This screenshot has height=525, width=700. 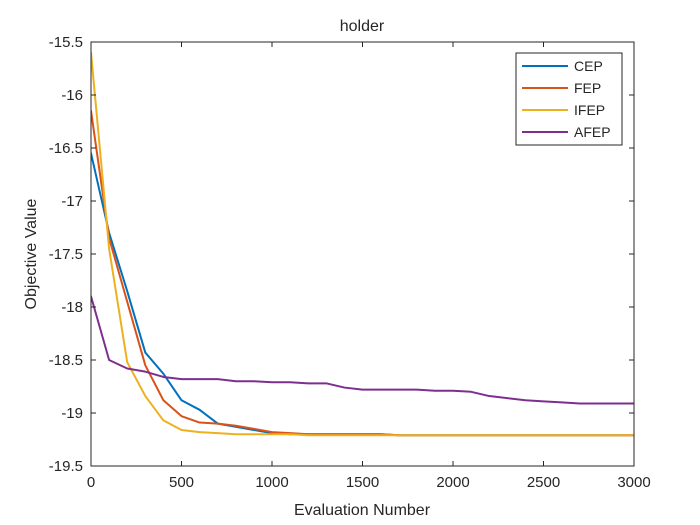 What do you see at coordinates (66, 42) in the screenshot?
I see `y-tick-label: -15.5` at bounding box center [66, 42].